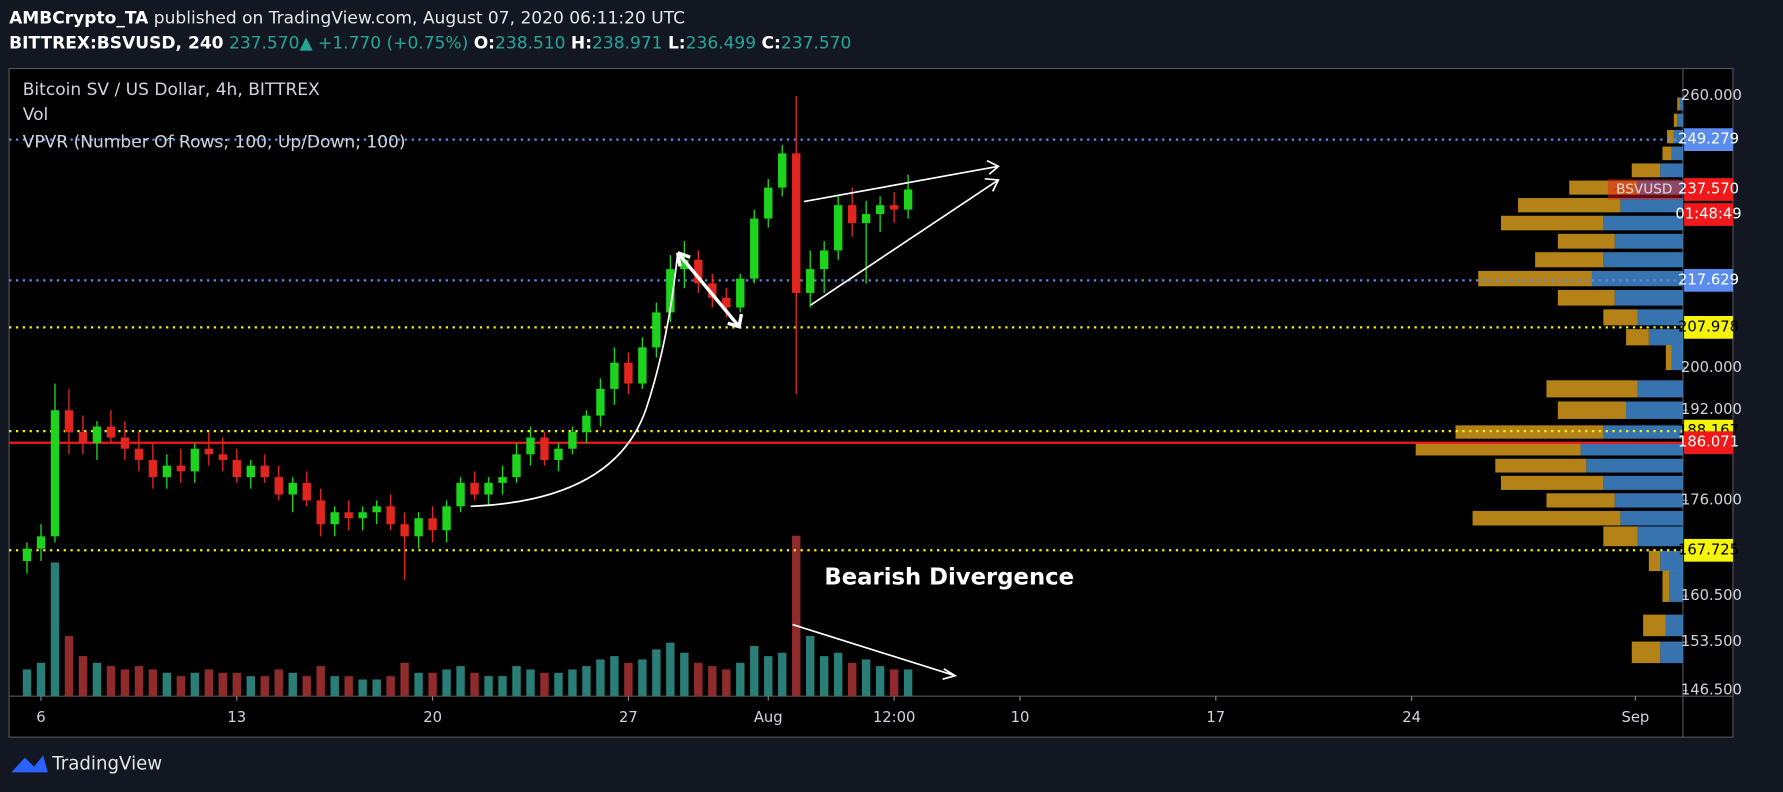  I want to click on zigzag-drawing, so click(710, 290).